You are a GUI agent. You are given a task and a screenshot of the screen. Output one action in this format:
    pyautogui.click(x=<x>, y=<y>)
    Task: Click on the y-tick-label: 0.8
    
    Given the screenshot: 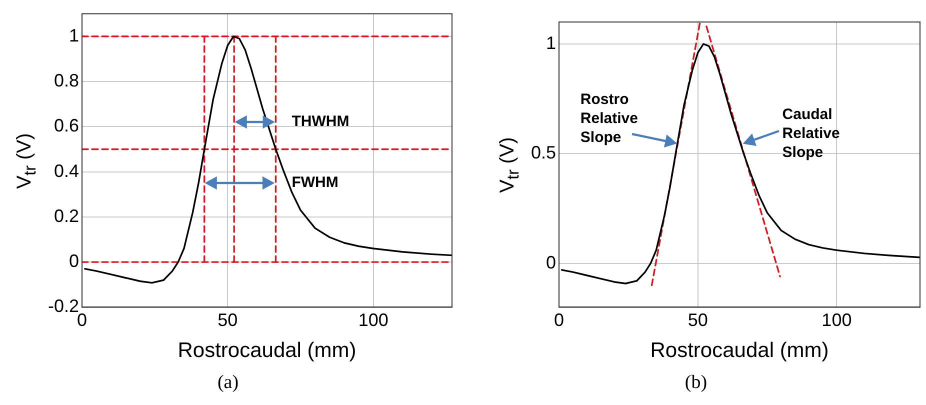 What is the action you would take?
    pyautogui.click(x=67, y=80)
    